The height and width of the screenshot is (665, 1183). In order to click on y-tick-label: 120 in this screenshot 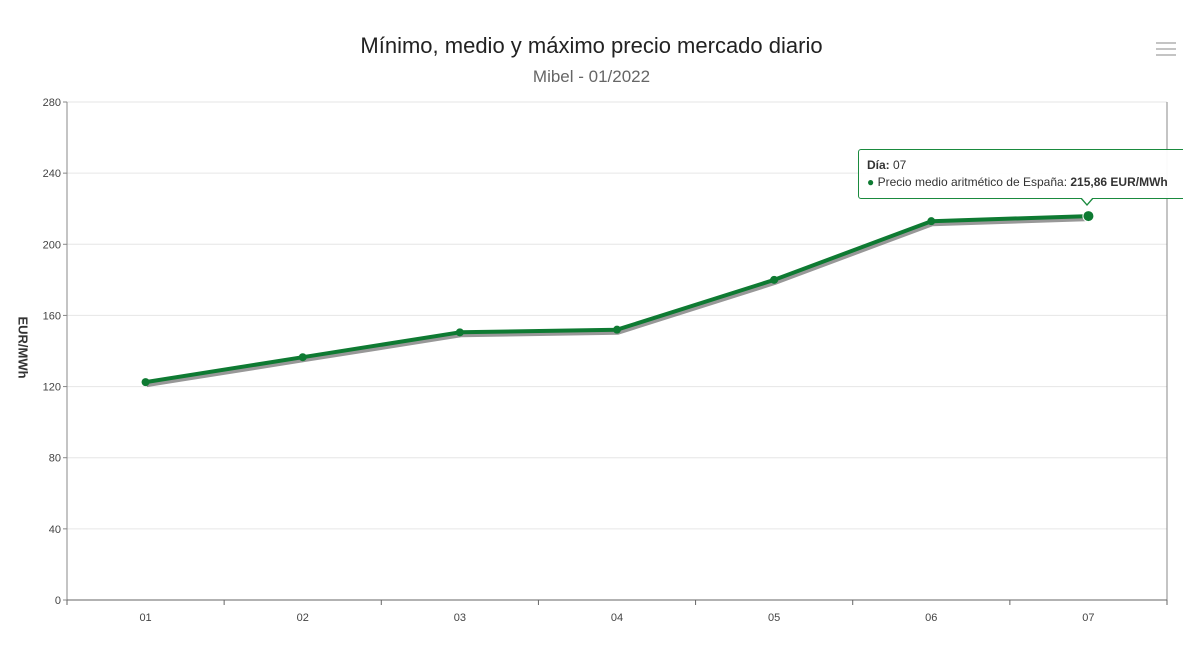, I will do `click(52, 388)`.